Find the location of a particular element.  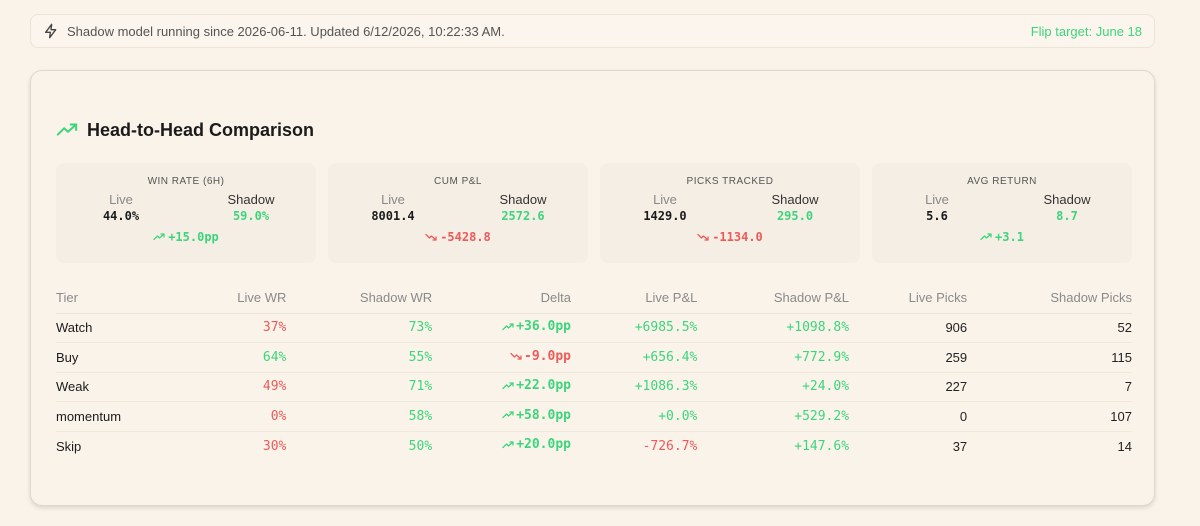

column-header: Live P&L is located at coordinates (634, 298).